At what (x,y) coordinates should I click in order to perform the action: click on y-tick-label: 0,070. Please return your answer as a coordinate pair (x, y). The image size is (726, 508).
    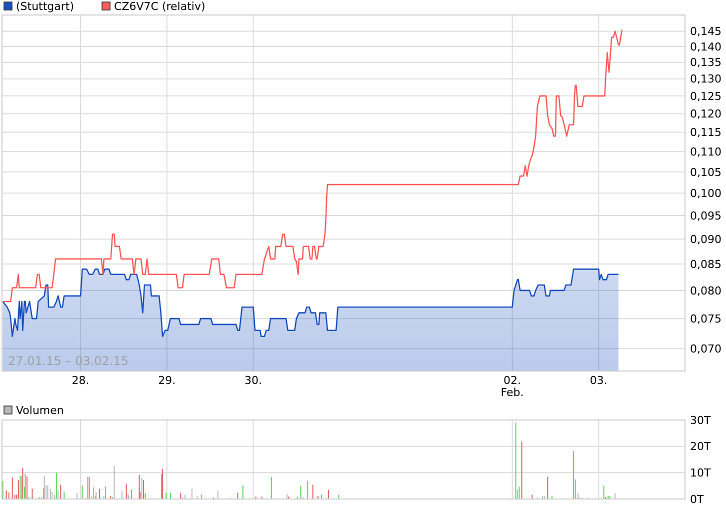
    Looking at the image, I should click on (706, 349).